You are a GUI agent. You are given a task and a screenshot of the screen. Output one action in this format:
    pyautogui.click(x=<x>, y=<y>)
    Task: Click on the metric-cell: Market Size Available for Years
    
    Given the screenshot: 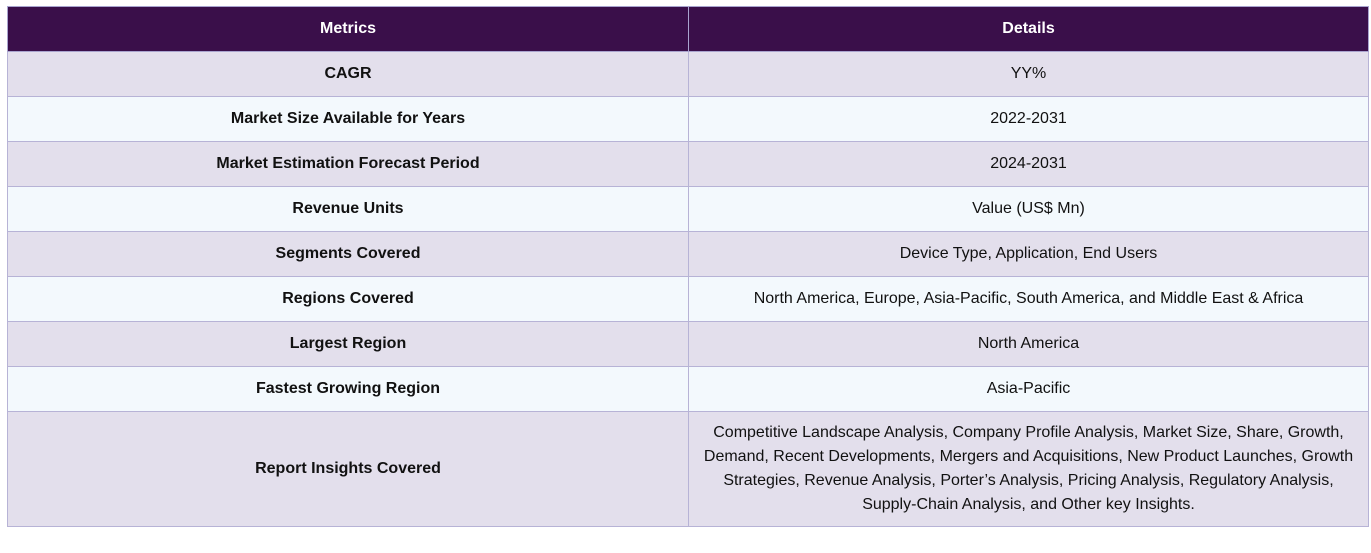 What is the action you would take?
    pyautogui.click(x=348, y=119)
    